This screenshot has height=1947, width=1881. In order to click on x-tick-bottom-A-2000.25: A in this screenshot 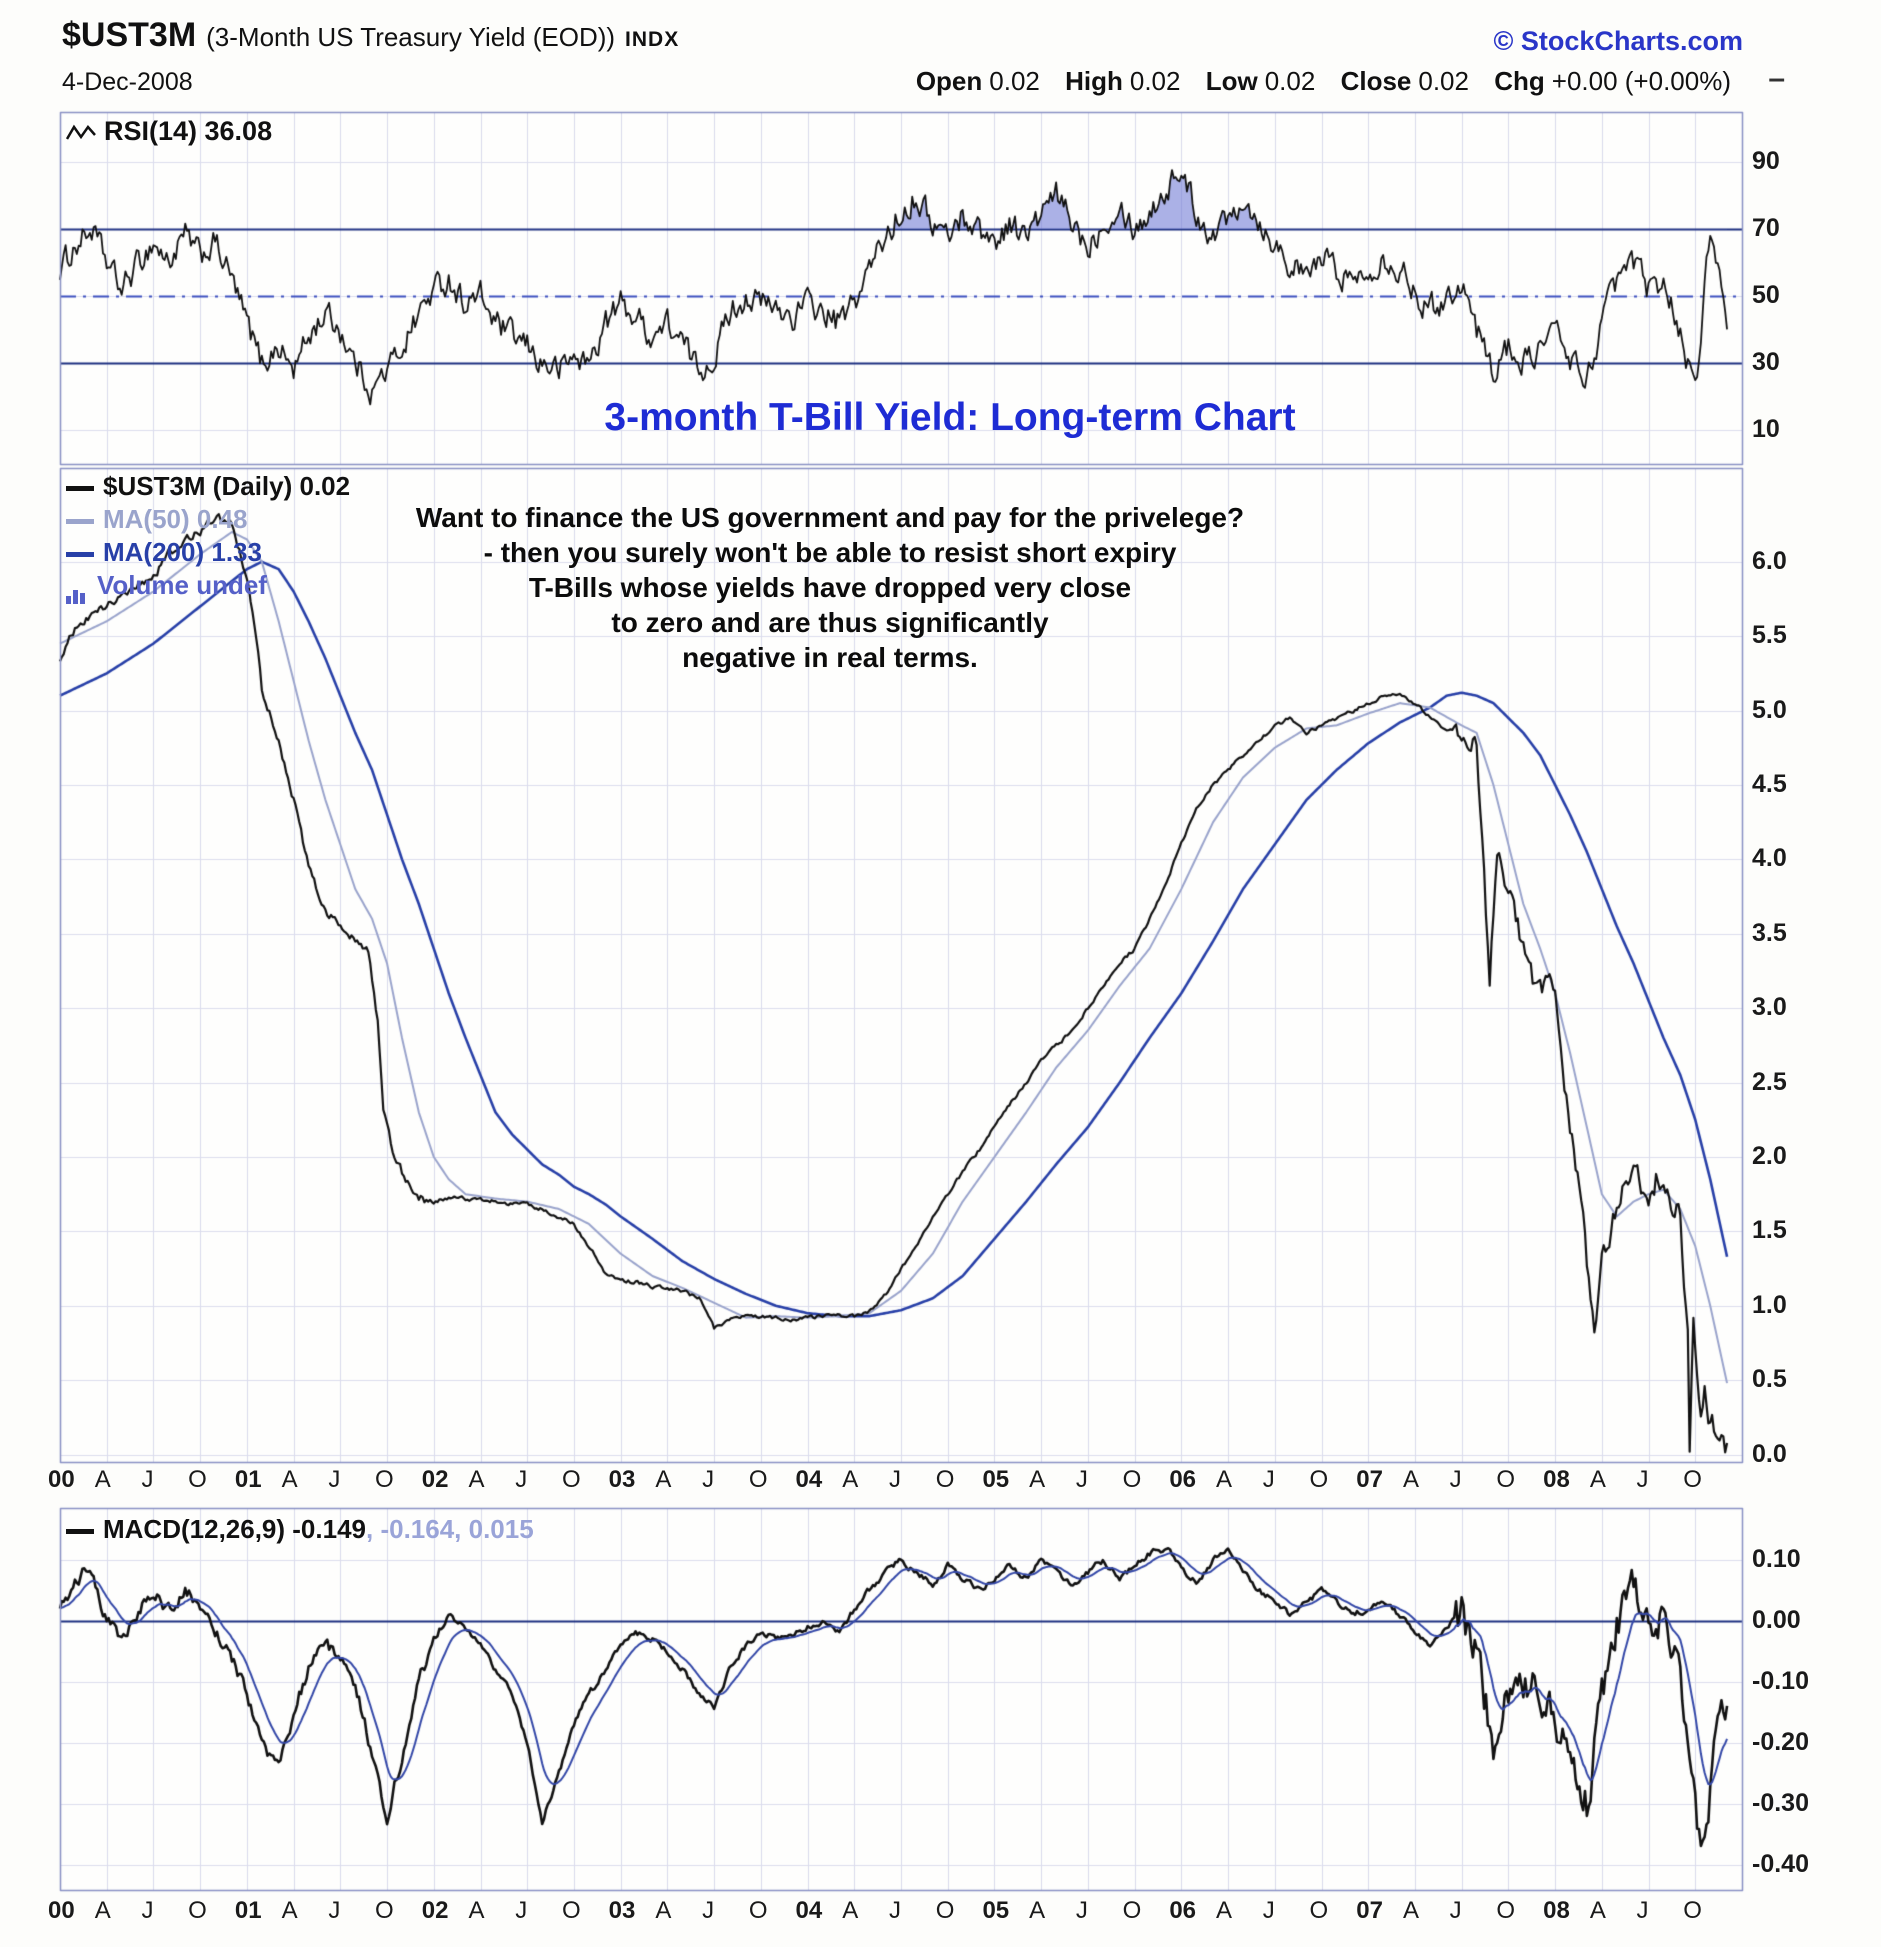, I will do `click(102, 1910)`.